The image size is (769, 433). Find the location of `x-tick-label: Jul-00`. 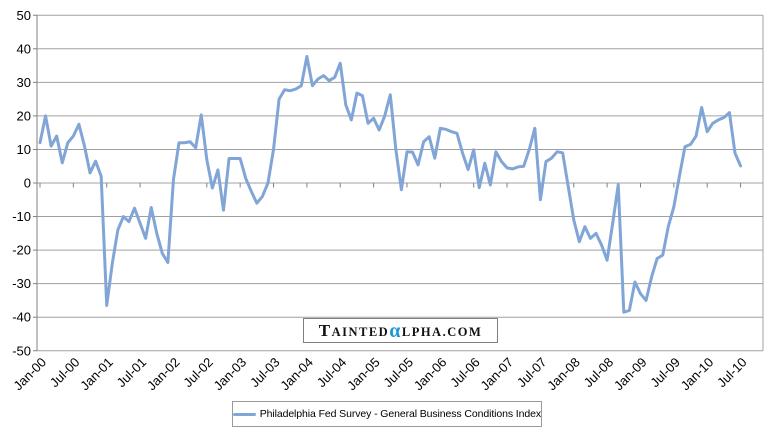

x-tick-label: Jul-00 is located at coordinates (65, 373).